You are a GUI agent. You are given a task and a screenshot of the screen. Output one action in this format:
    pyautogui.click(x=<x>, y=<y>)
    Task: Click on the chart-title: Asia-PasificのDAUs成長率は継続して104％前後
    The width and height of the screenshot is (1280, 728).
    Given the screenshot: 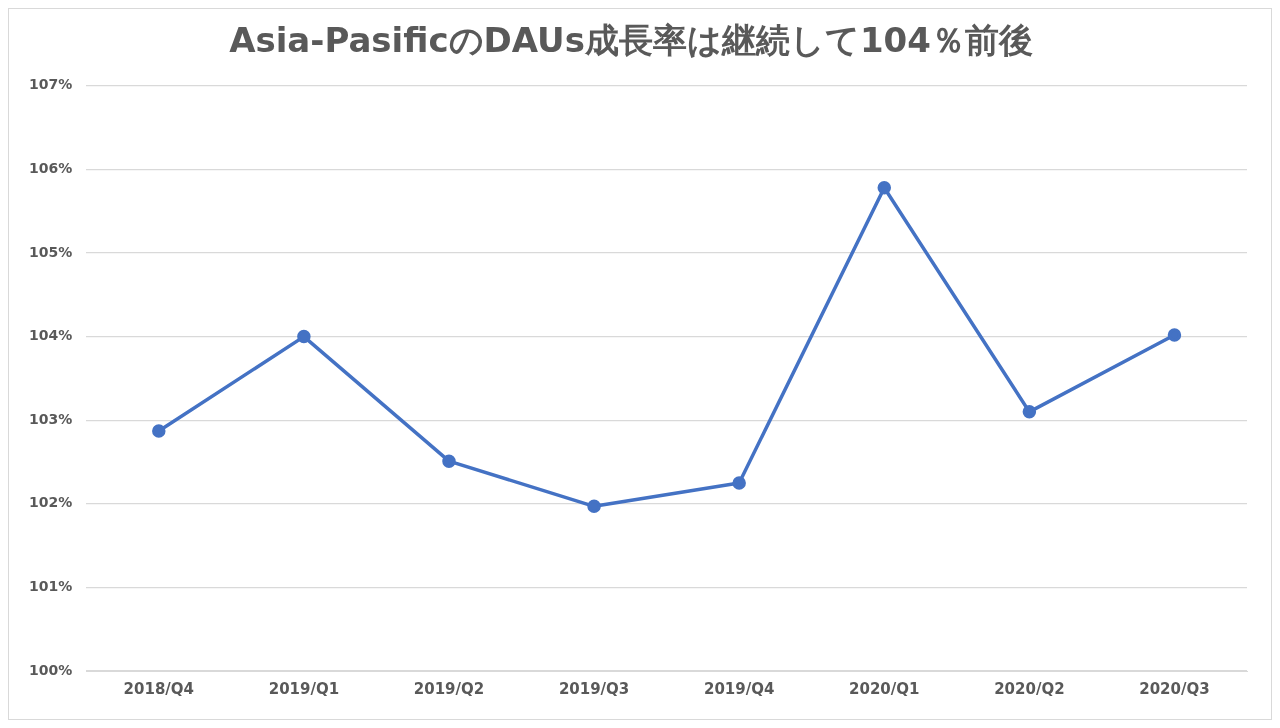 What is the action you would take?
    pyautogui.click(x=631, y=40)
    